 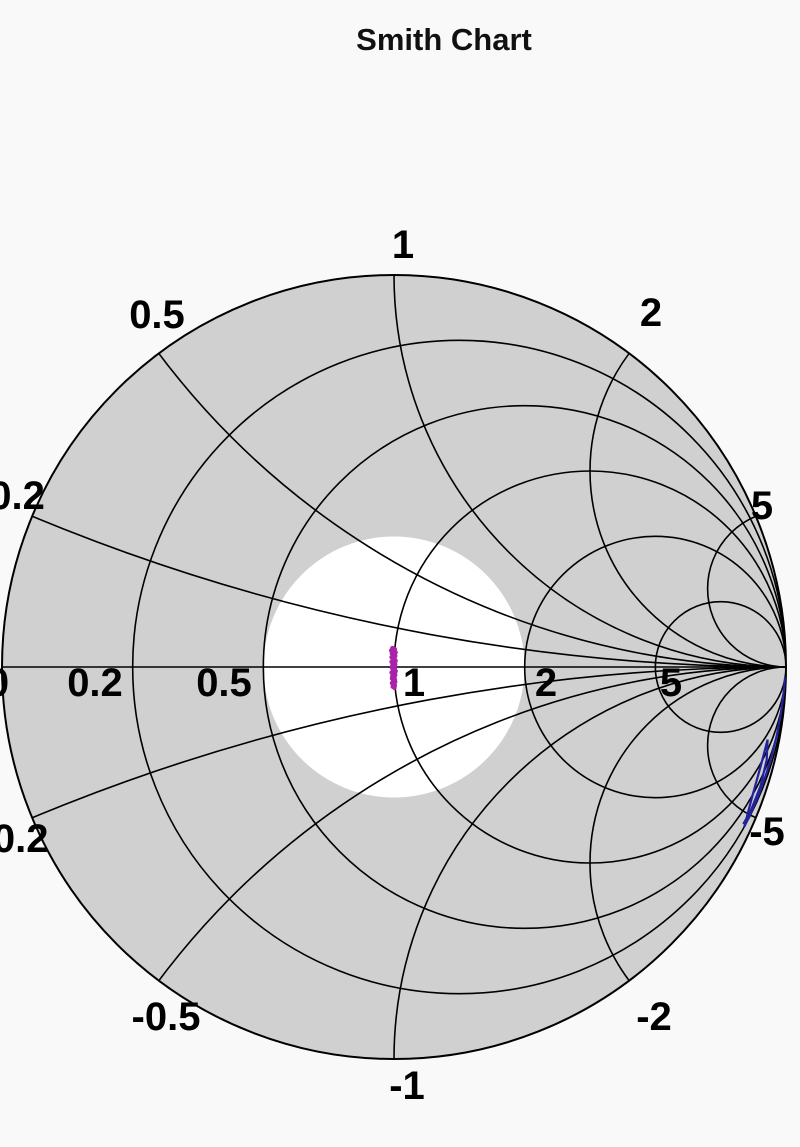 What do you see at coordinates (407, 1086) in the screenshot?
I see `reactance-tick-label: -1` at bounding box center [407, 1086].